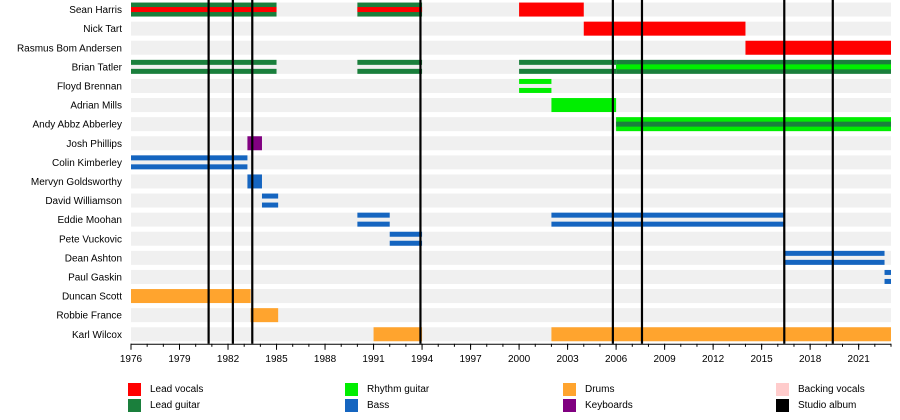  I want to click on legend-label: Studio album, so click(827, 405).